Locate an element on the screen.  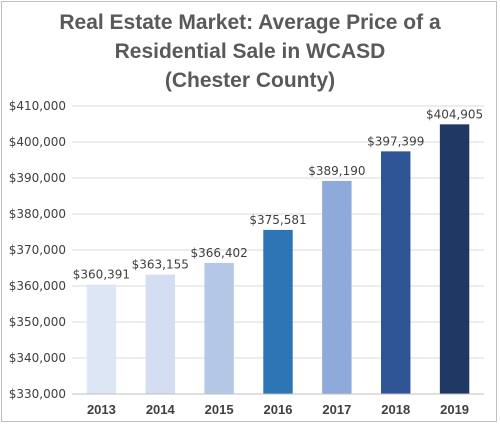
data-label: $389,190 is located at coordinates (336, 171).